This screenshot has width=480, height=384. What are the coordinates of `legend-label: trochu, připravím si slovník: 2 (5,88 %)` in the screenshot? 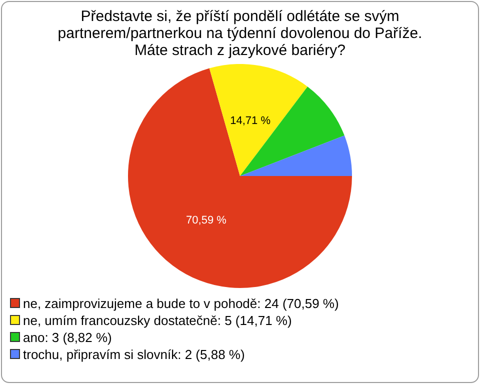 It's located at (134, 354).